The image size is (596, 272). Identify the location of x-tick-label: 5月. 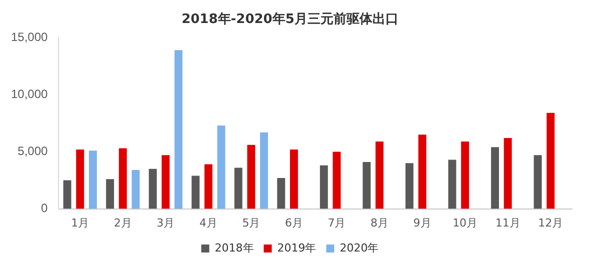
(251, 223).